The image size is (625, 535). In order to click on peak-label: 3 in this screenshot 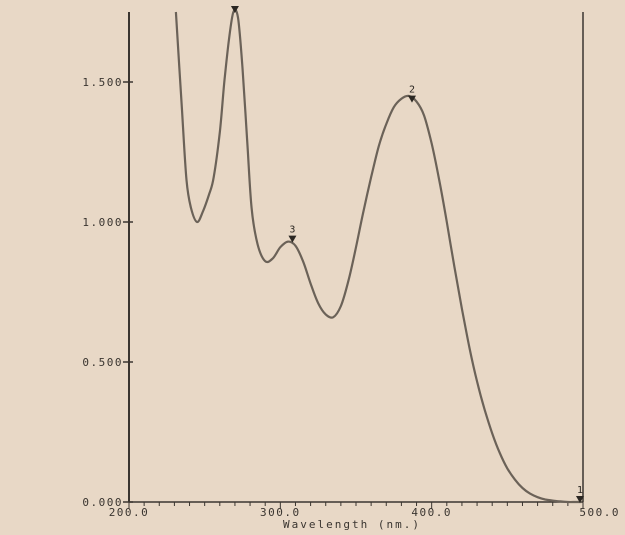, I will do `click(292, 230)`.